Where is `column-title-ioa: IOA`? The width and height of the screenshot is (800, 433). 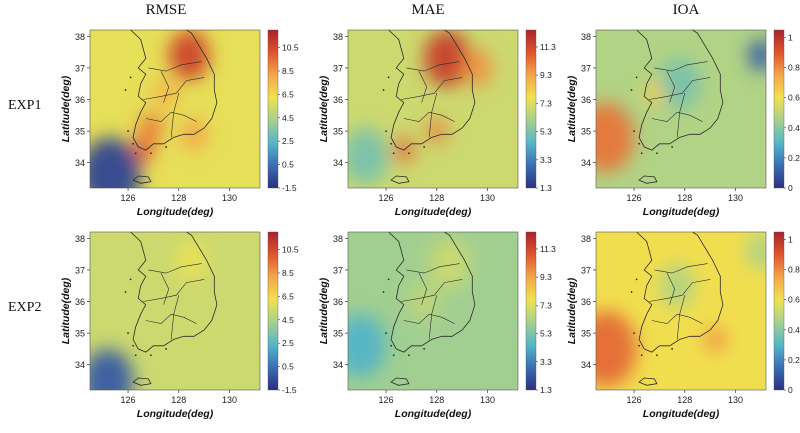
column-title-ioa: IOA is located at coordinates (686, 10).